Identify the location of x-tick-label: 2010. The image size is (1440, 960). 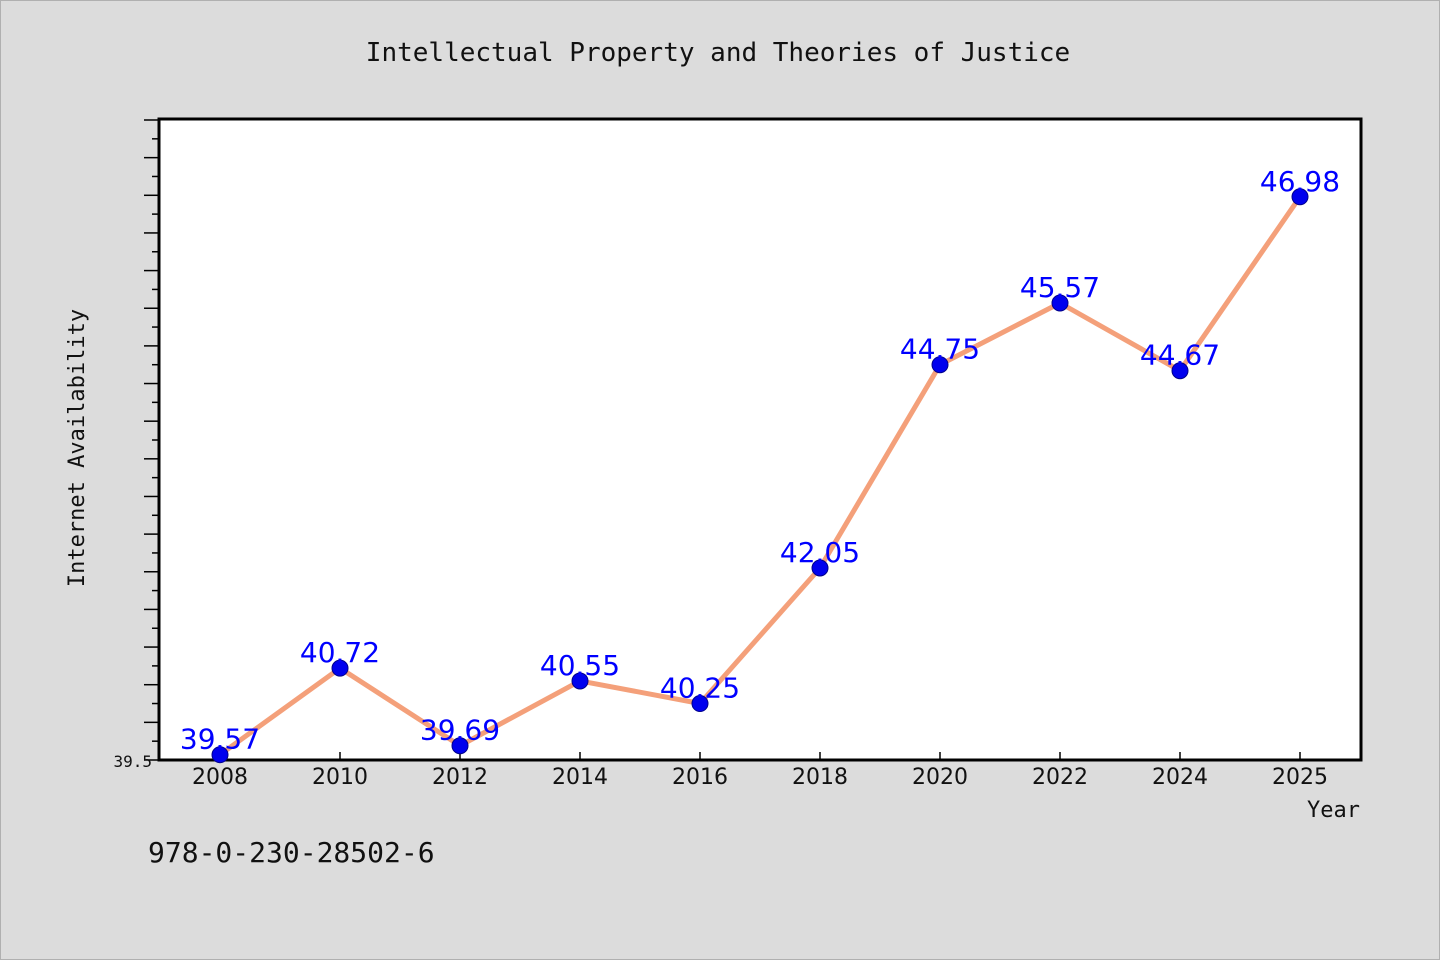
(340, 777).